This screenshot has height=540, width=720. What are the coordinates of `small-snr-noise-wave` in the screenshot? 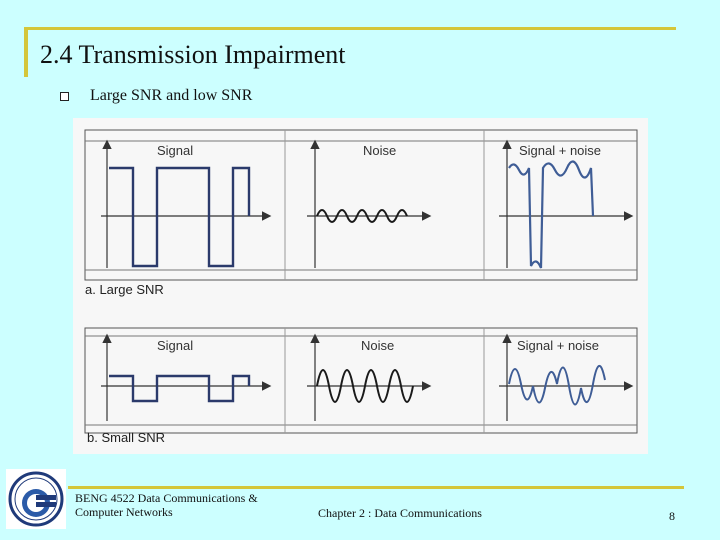 It's located at (365, 386).